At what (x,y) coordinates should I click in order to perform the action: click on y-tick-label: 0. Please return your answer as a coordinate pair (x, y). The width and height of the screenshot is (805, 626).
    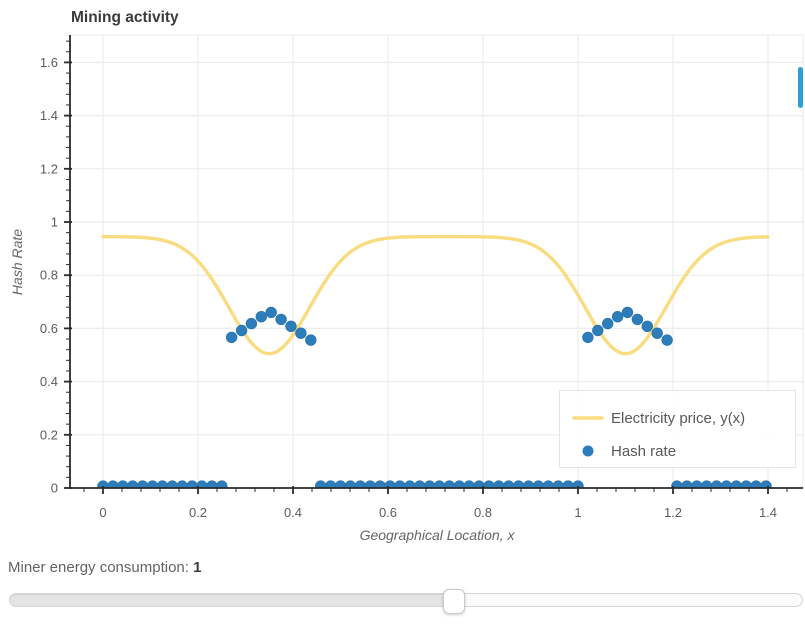
    Looking at the image, I should click on (54, 488).